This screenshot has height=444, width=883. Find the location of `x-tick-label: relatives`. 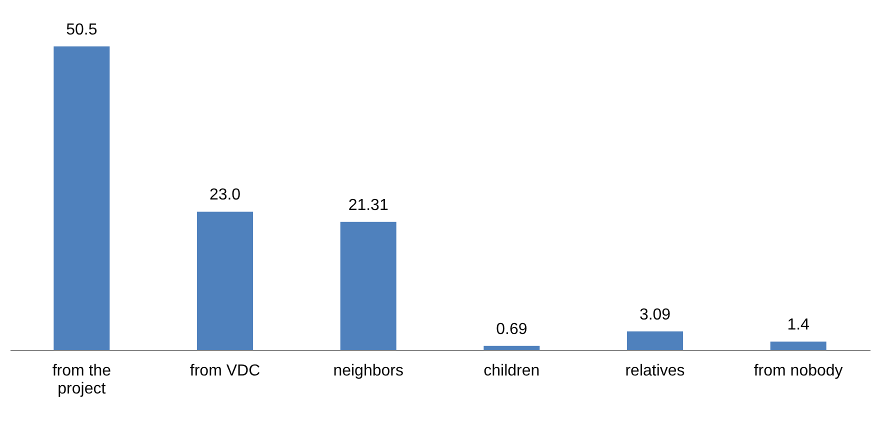

x-tick-label: relatives is located at coordinates (655, 371).